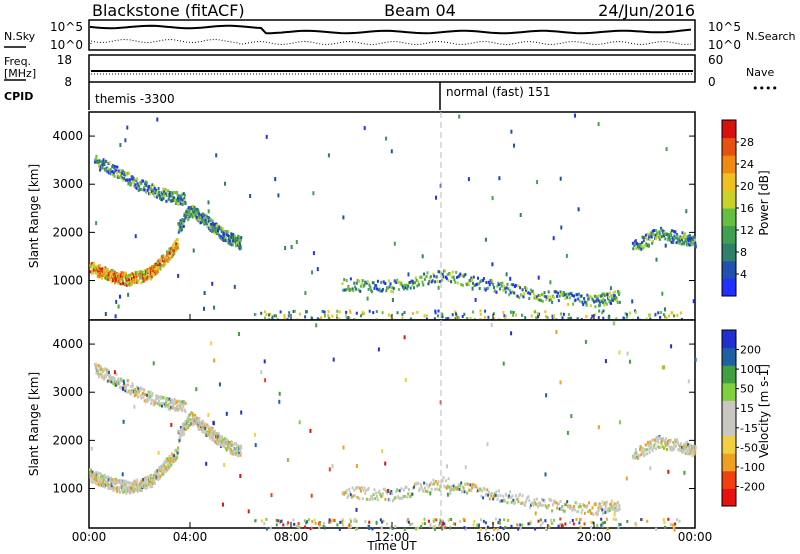 This screenshot has width=800, height=554. Describe the element at coordinates (67, 184) in the screenshot. I see `power-ytick-label-2: 3000` at that location.